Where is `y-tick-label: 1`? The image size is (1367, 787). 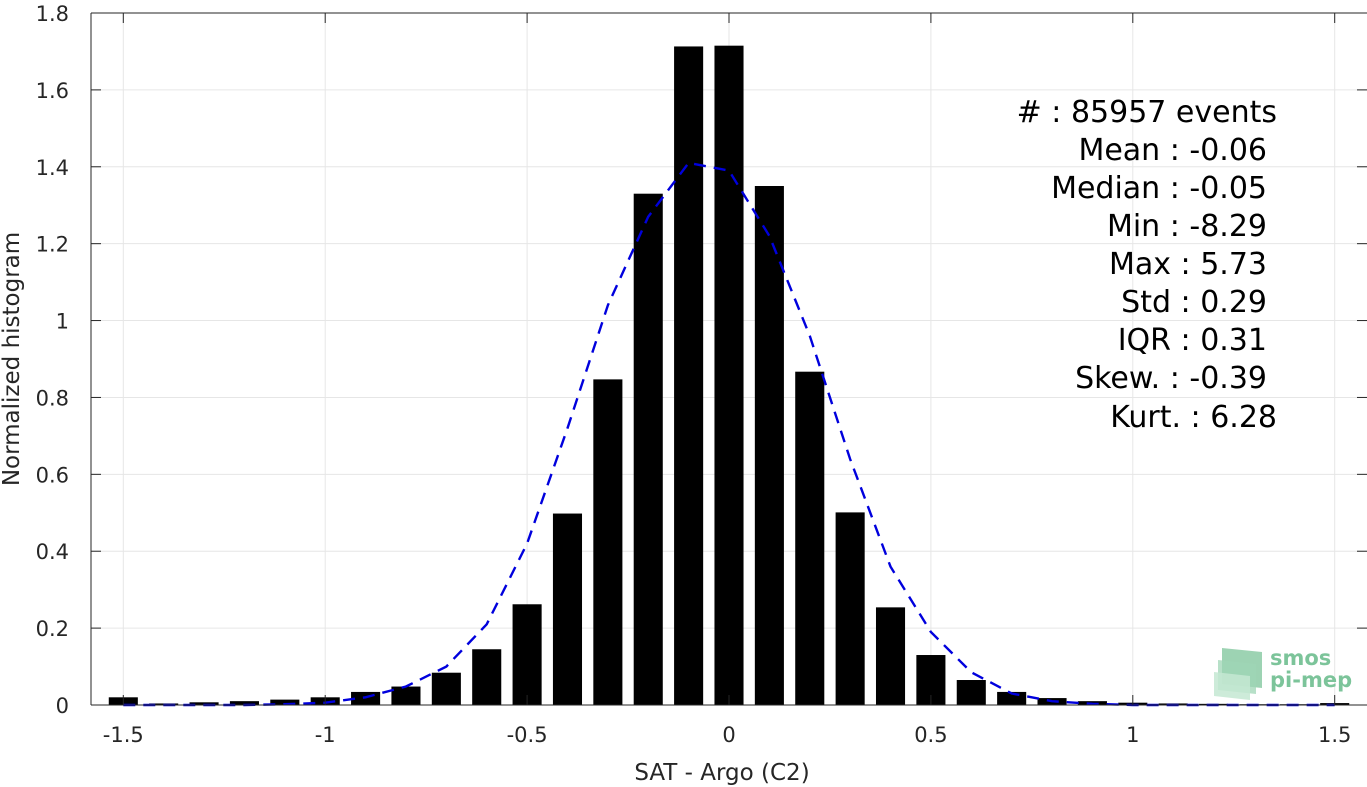 y-tick-label: 1 is located at coordinates (62, 322).